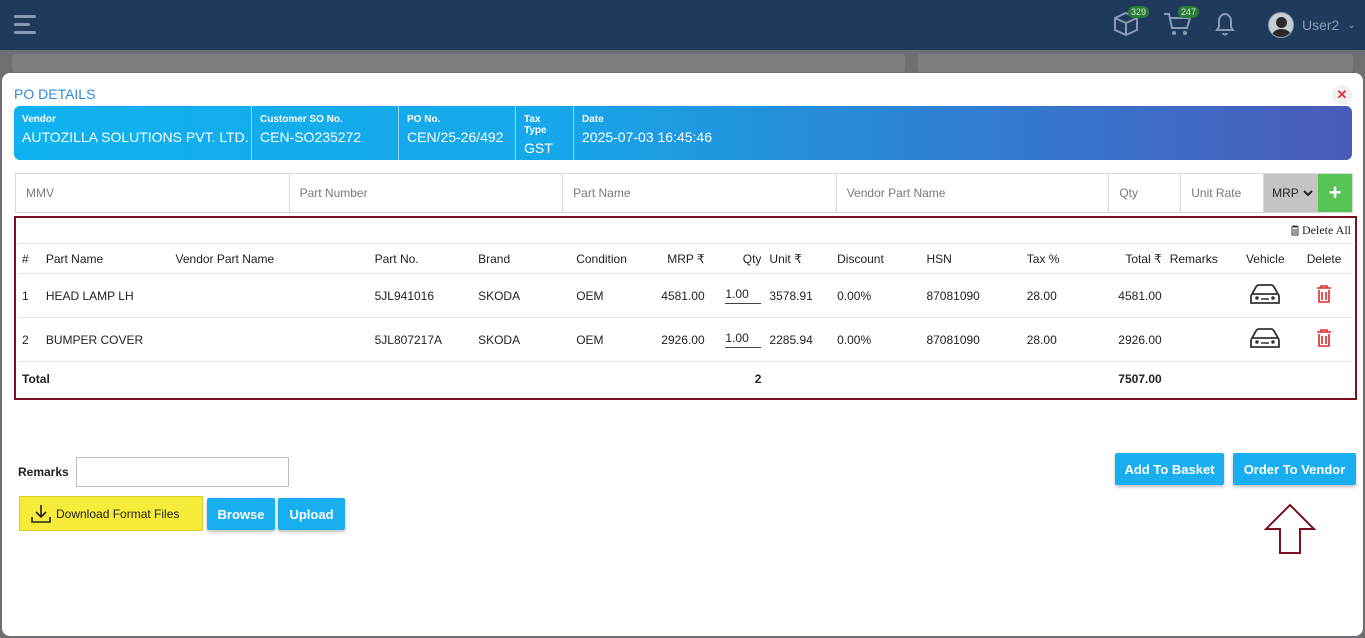  Describe the element at coordinates (36, 378) in the screenshot. I see `total-label: Total` at that location.